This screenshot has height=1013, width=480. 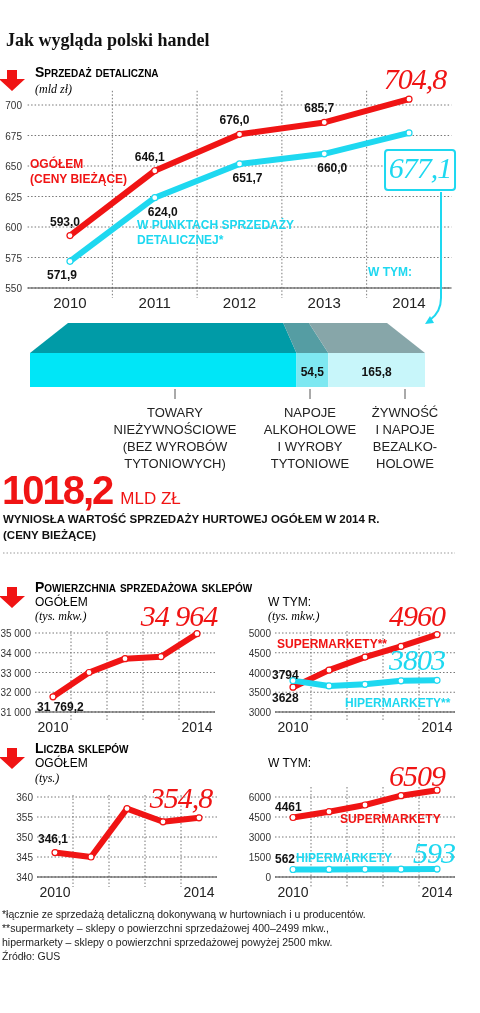 What do you see at coordinates (14, 197) in the screenshot?
I see `y-tick-label: 625` at bounding box center [14, 197].